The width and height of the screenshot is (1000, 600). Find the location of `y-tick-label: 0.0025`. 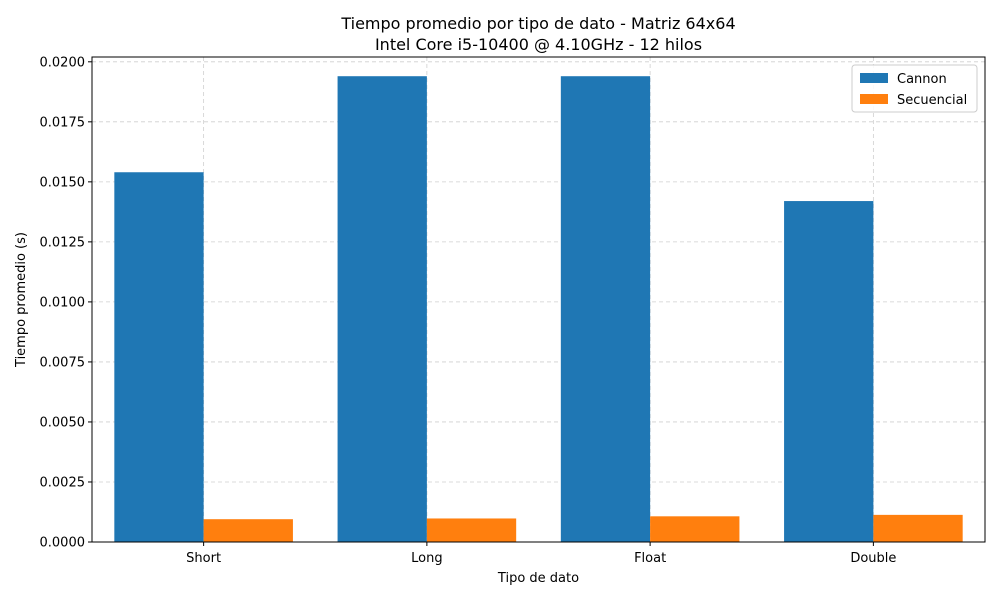

y-tick-label: 0.0025 is located at coordinates (63, 482).